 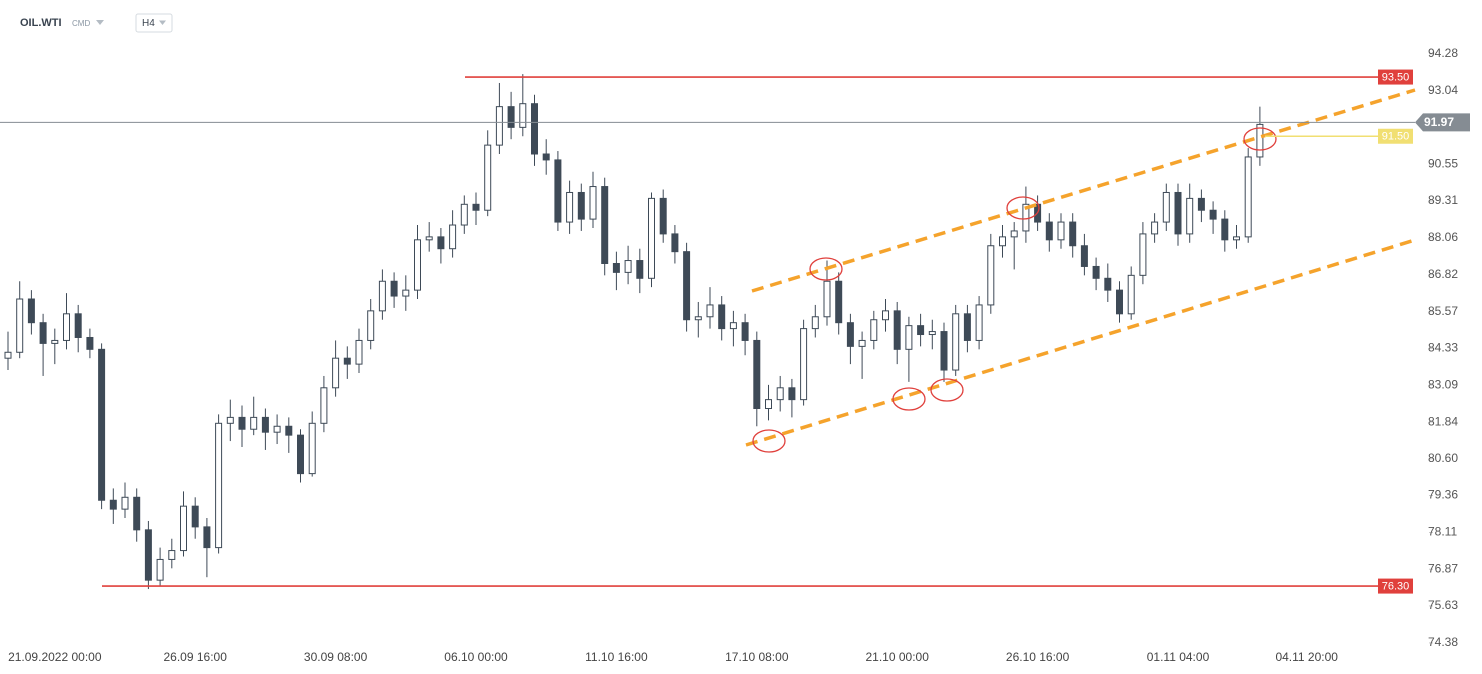 I want to click on timeframe-selector, so click(x=154, y=23).